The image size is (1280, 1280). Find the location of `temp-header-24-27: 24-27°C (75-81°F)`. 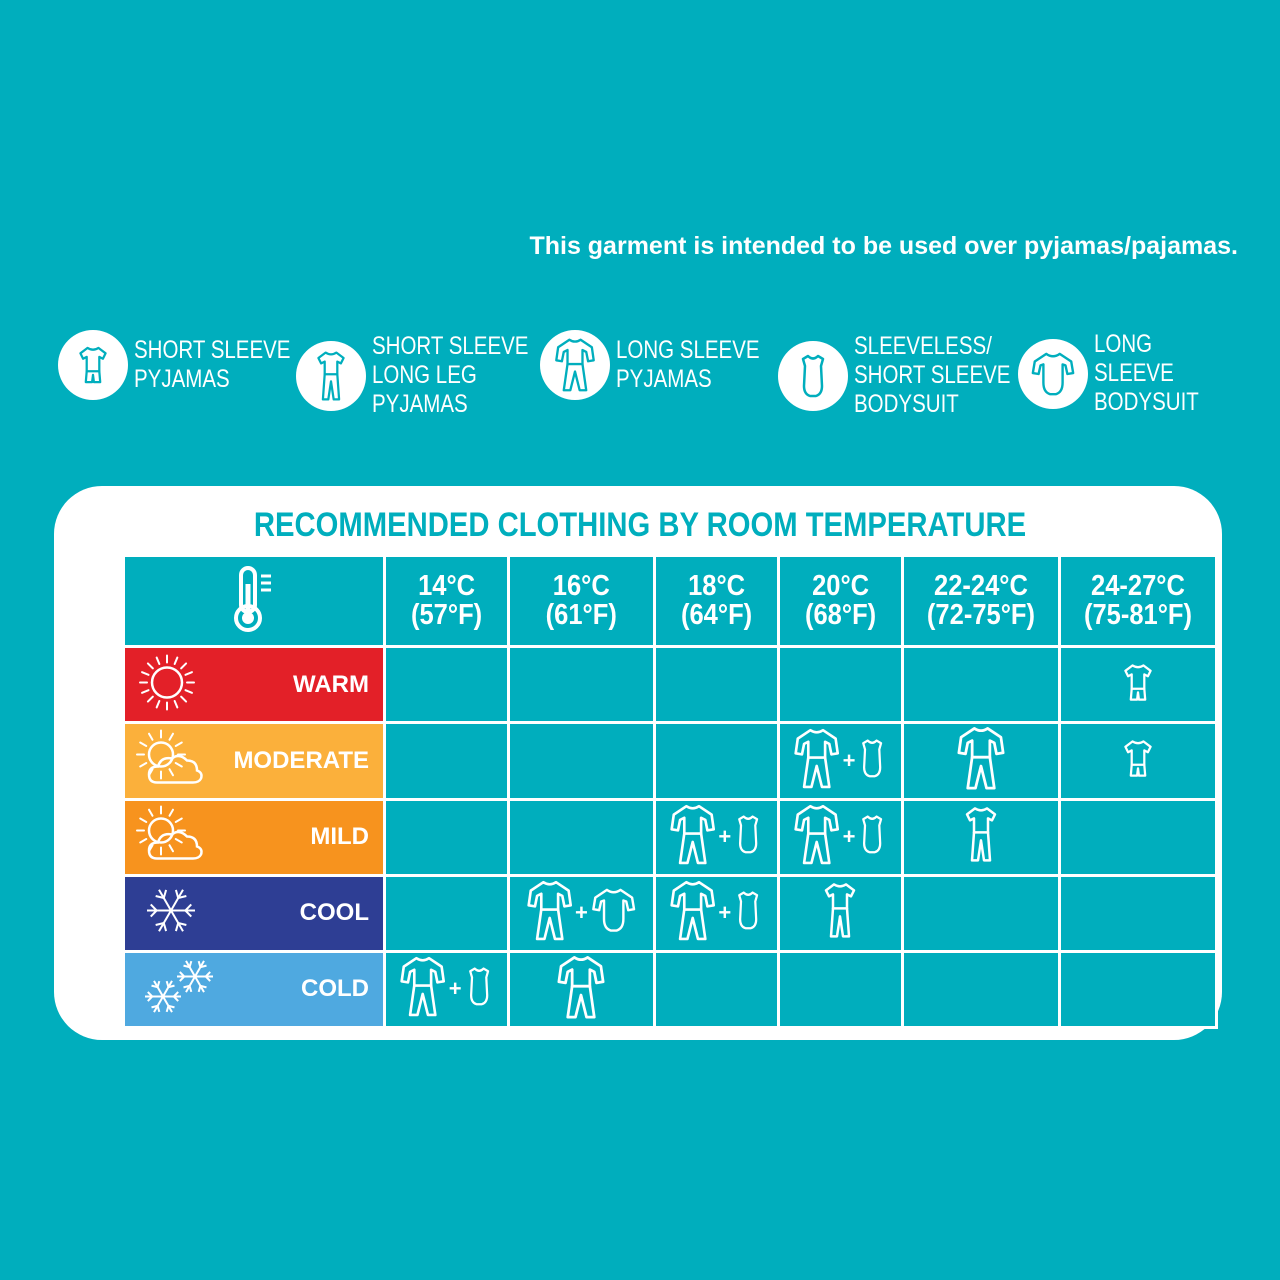

temp-header-24-27: 24-27°C (75-81°F) is located at coordinates (1138, 601).